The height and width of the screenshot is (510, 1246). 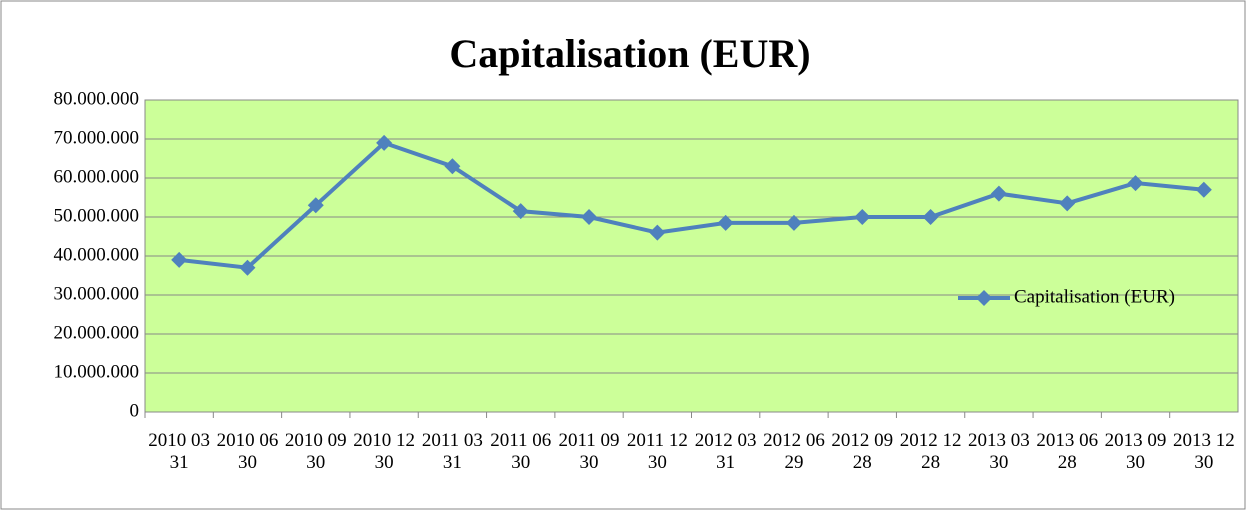 I want to click on x-tick-label: 2011 09 30, so click(x=589, y=451).